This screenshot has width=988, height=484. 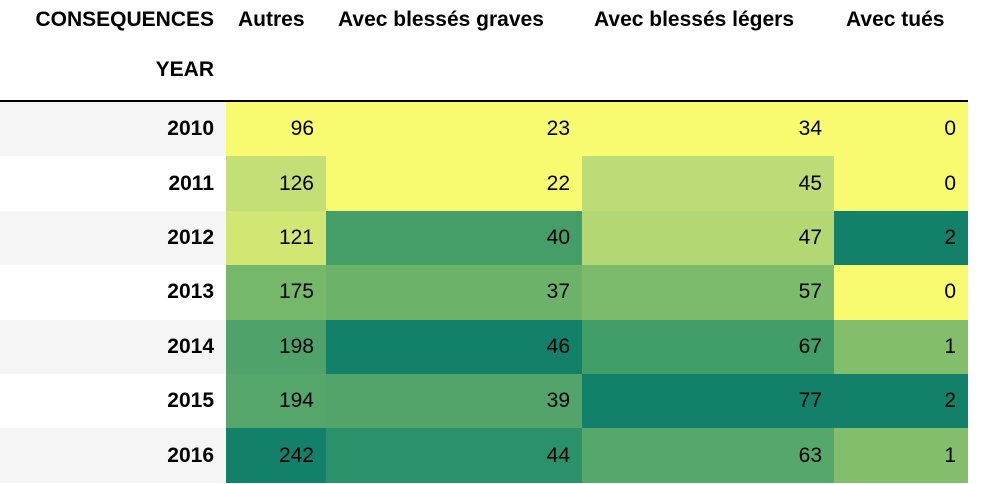 I want to click on cell-autres: 126, so click(x=276, y=183).